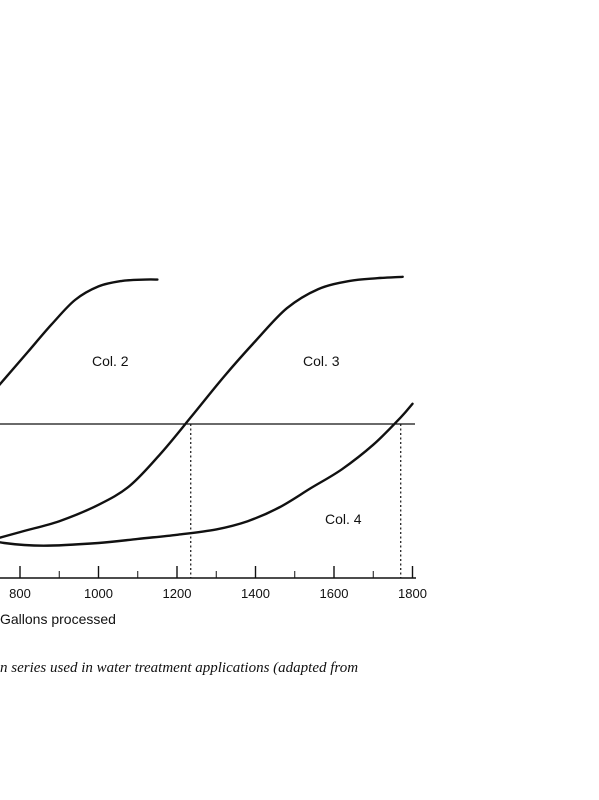  What do you see at coordinates (79, 332) in the screenshot?
I see `series-line-col2` at bounding box center [79, 332].